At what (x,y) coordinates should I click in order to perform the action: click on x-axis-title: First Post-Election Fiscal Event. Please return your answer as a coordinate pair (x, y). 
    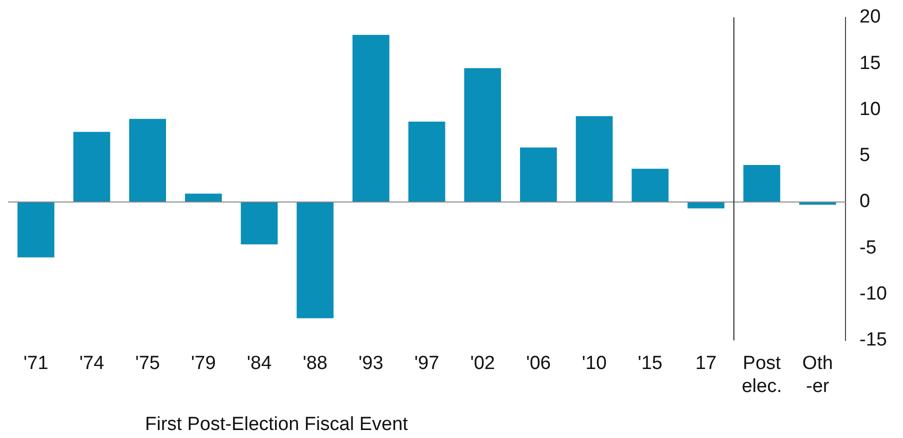
    Looking at the image, I should click on (276, 425).